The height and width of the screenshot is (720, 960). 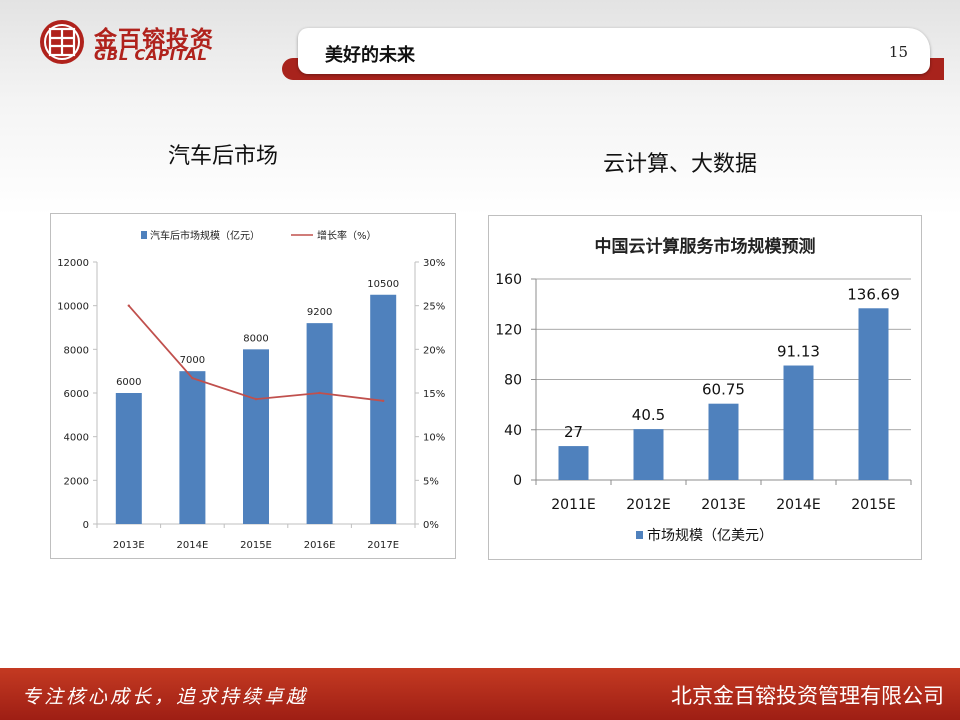 I want to click on bar-value-label: 136.69, so click(x=873, y=294).